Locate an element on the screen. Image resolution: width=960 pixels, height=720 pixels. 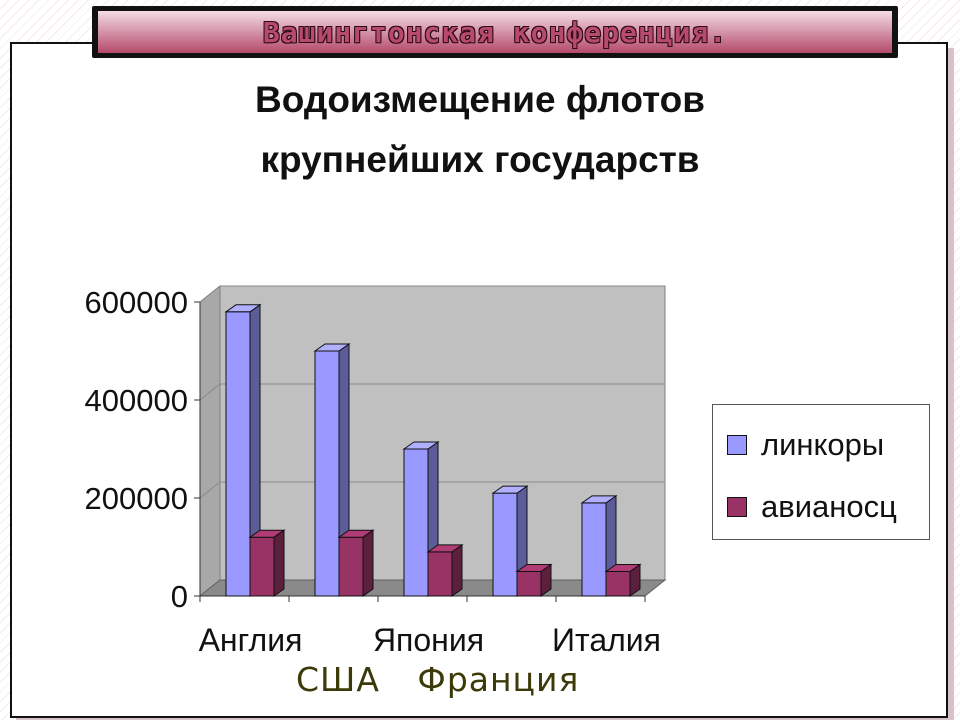
title-banner: Вашингтонская конференция. is located at coordinates (495, 32).